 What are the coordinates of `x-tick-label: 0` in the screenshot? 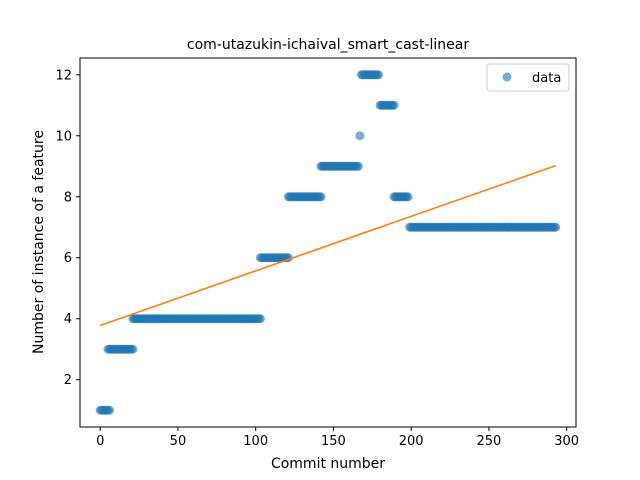 It's located at (100, 441).